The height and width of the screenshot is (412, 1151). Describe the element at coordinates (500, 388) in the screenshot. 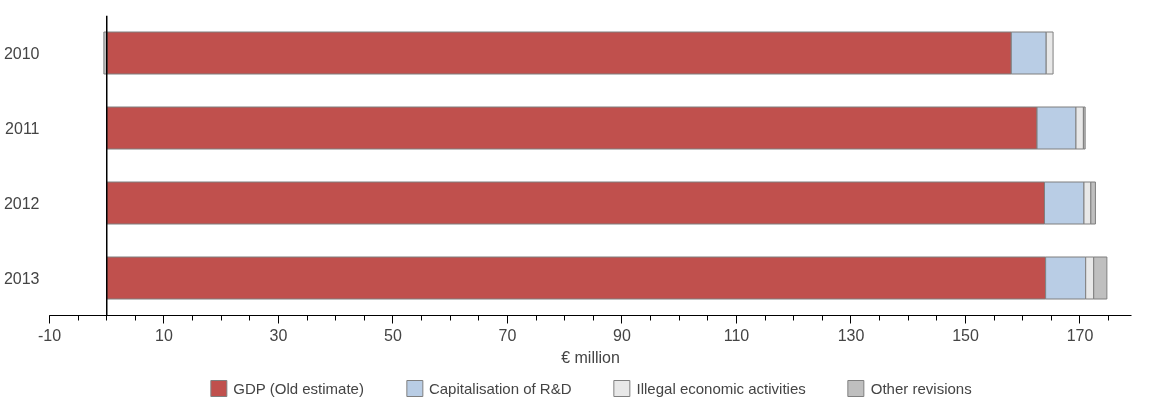

I see `legend-label: Capitalisation of R&D` at that location.